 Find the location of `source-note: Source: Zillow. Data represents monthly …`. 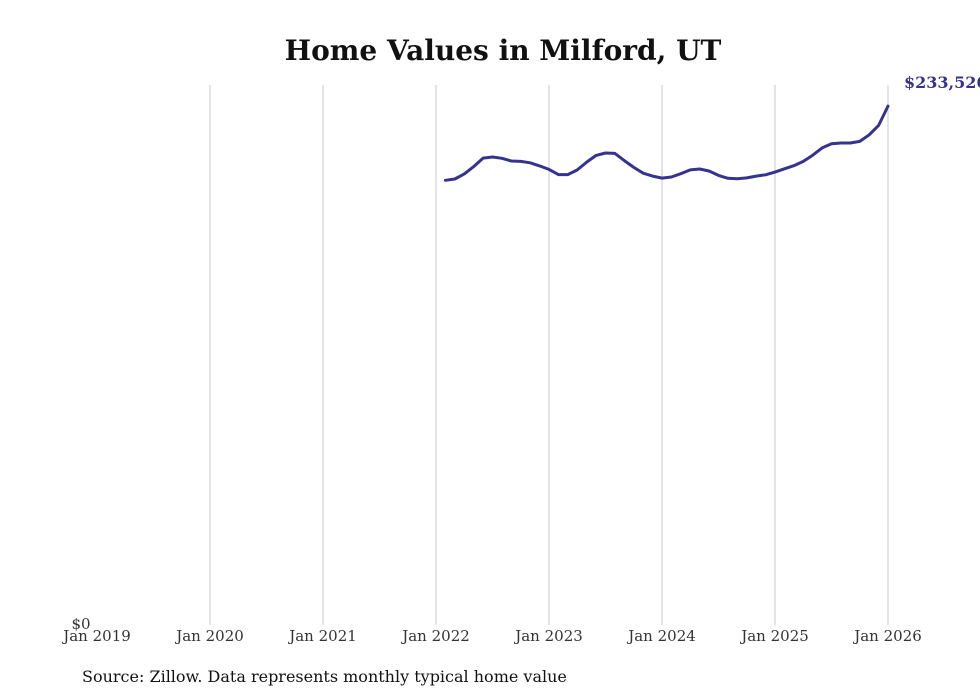

source-note: Source: Zillow. Data represents monthly … is located at coordinates (324, 676).